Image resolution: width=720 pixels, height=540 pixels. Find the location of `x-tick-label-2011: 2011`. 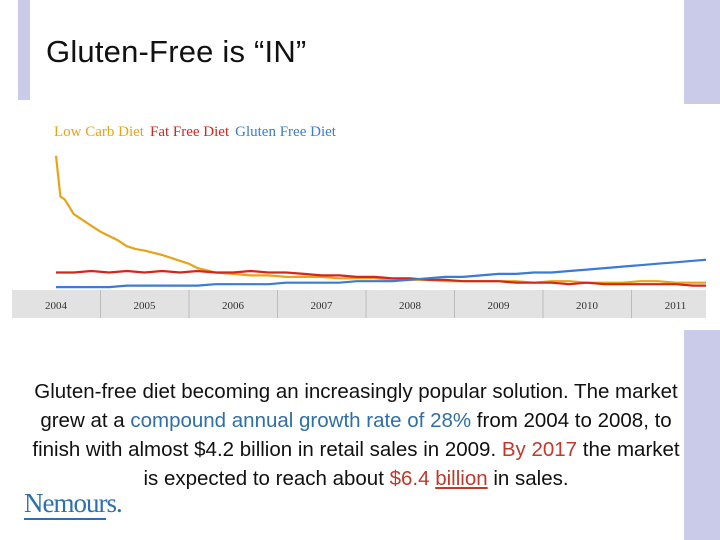

x-tick-label-2011: 2011 is located at coordinates (676, 306).